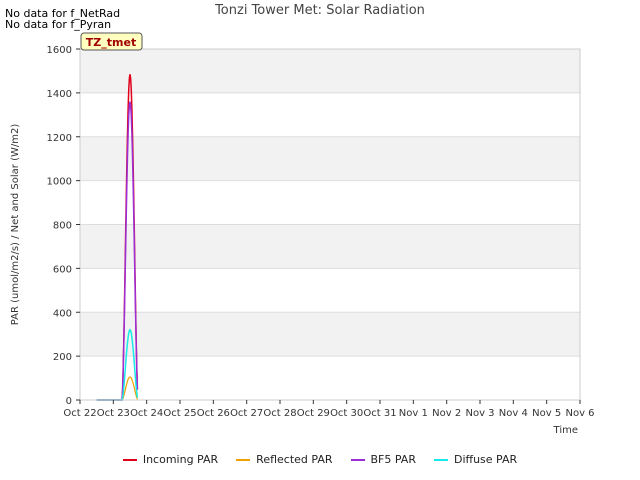 The width and height of the screenshot is (640, 480). I want to click on x-tick-label: Oct 31, so click(379, 413).